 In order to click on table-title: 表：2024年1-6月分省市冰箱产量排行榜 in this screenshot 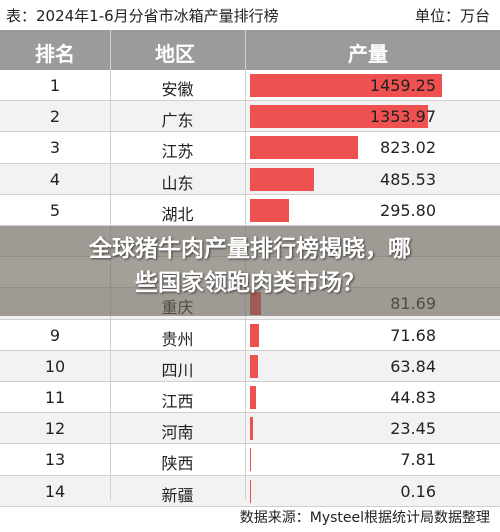, I will do `click(142, 16)`.